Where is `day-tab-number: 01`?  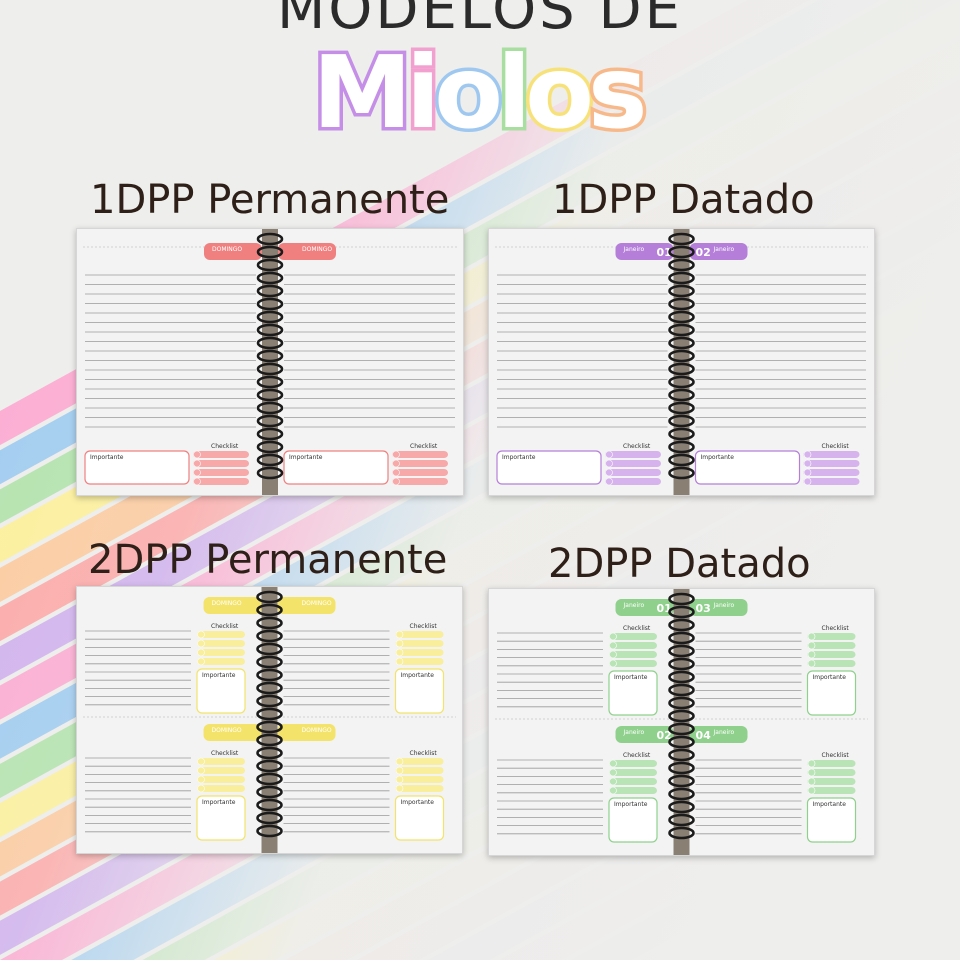 day-tab-number: 01 is located at coordinates (664, 608).